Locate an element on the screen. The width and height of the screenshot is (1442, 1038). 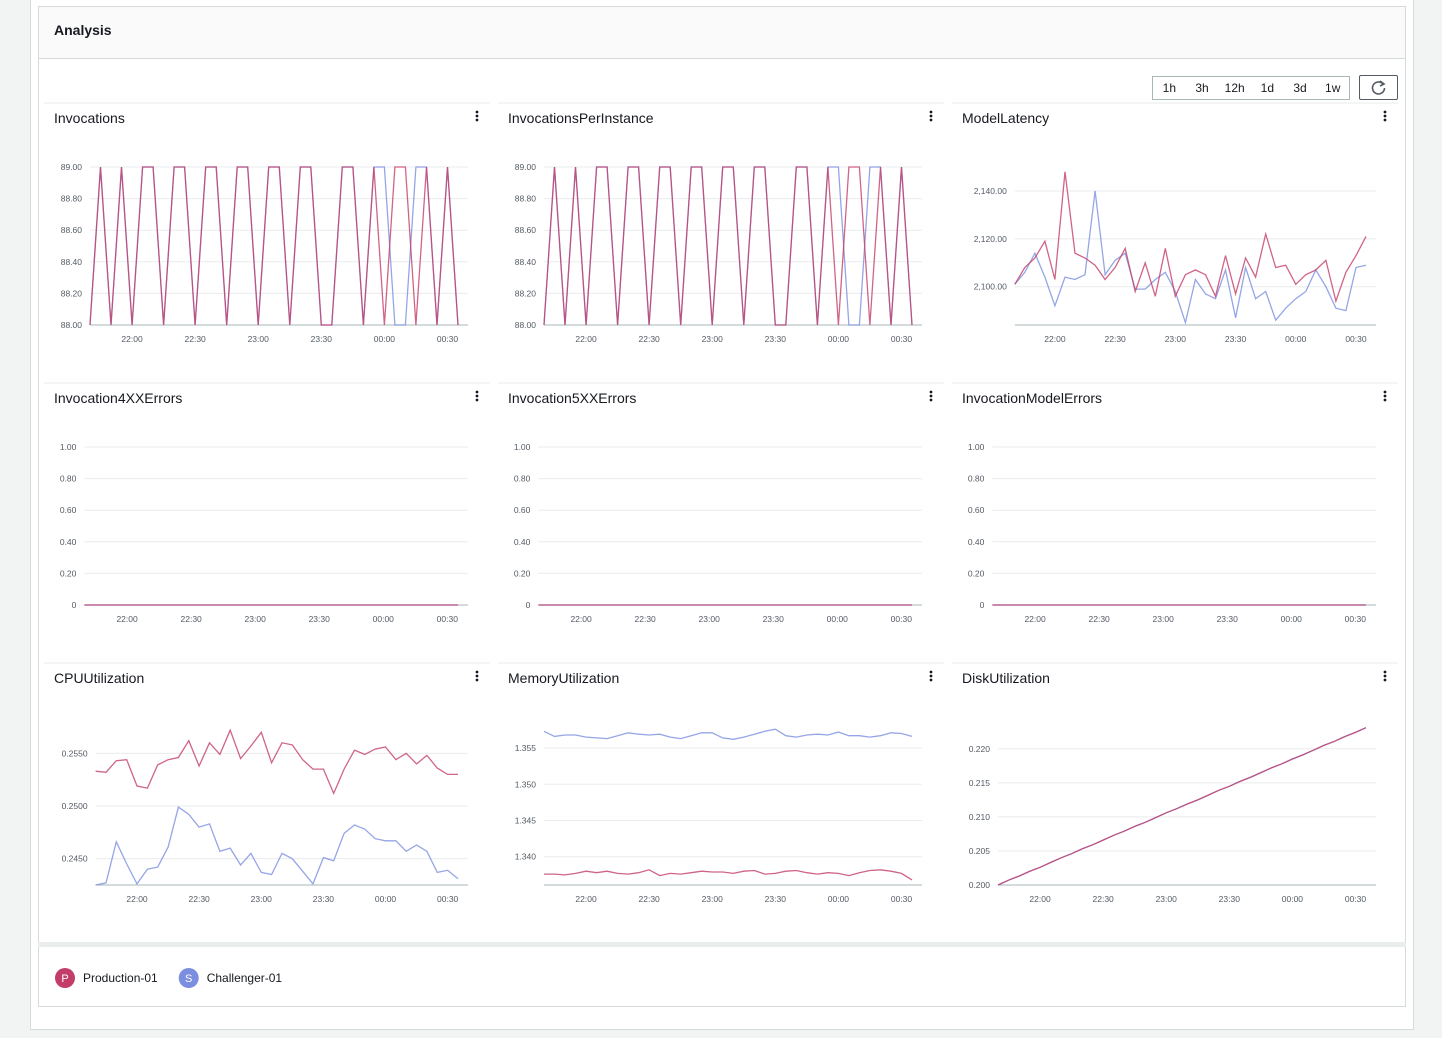
chart-title: ModelLatency is located at coordinates (1005, 118).